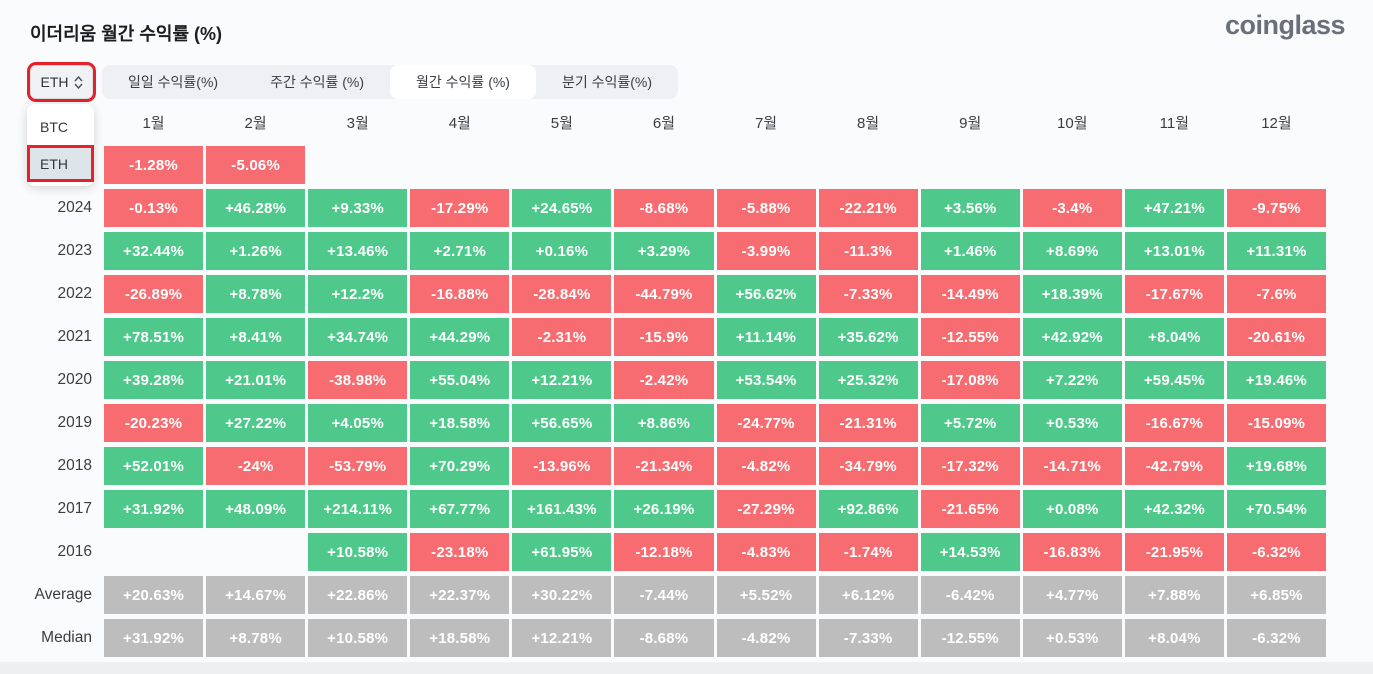 The width and height of the screenshot is (1373, 674). What do you see at coordinates (1174, 423) in the screenshot?
I see `return-cell: -16.67%` at bounding box center [1174, 423].